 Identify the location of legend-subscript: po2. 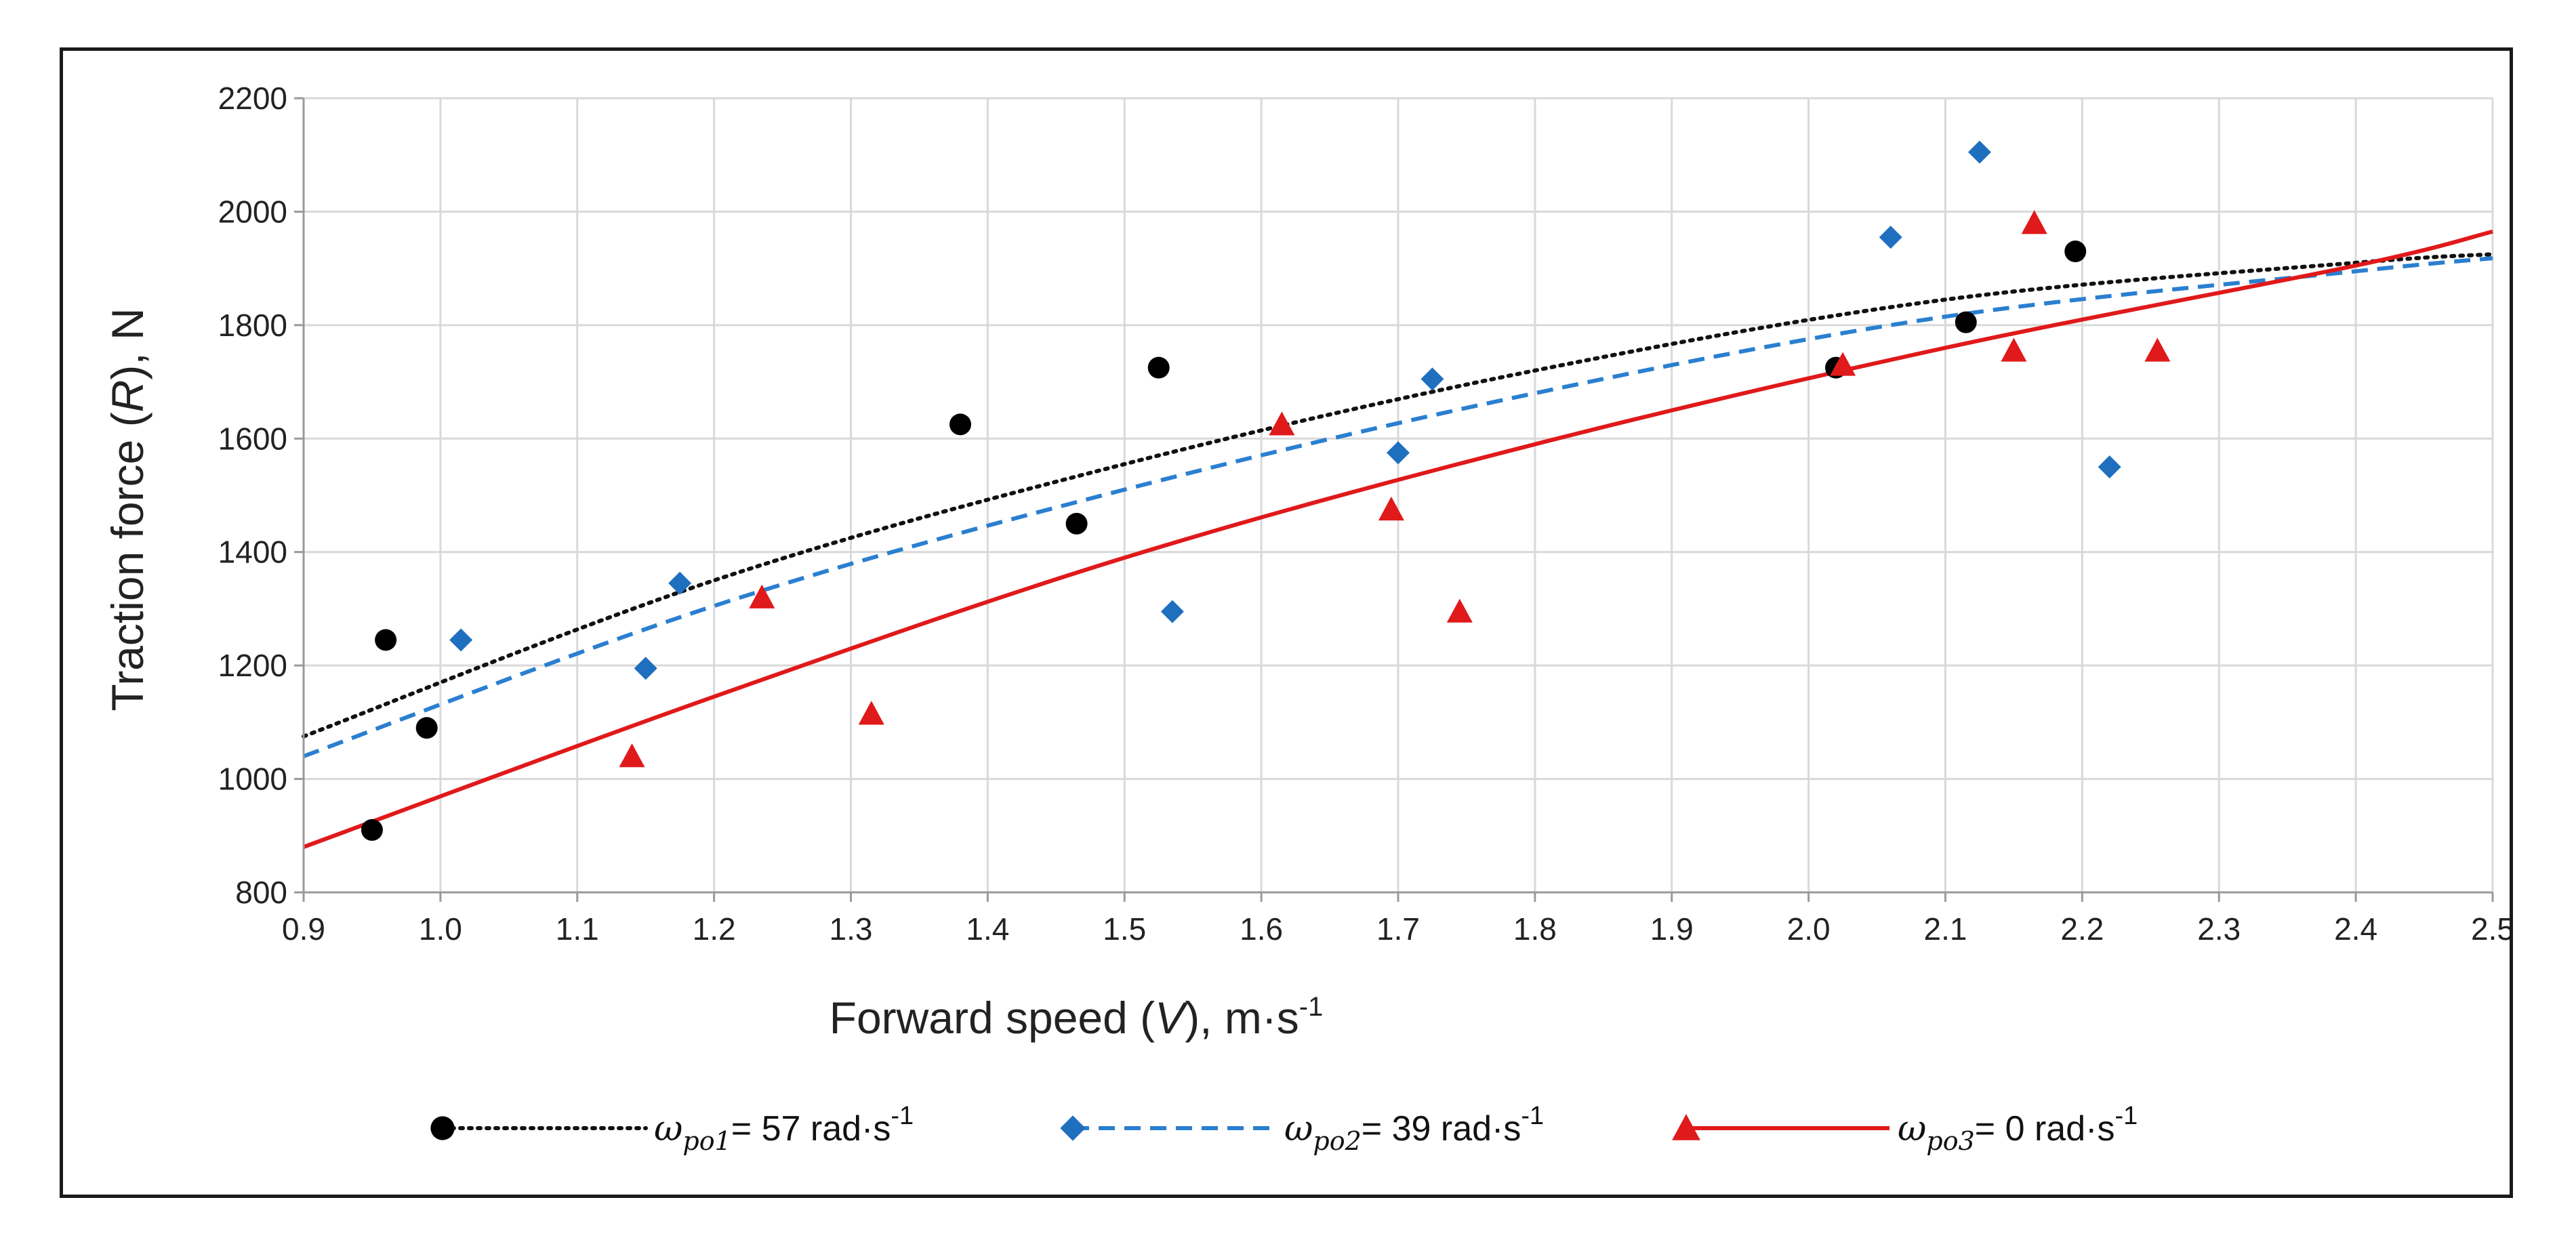
(1337, 1141).